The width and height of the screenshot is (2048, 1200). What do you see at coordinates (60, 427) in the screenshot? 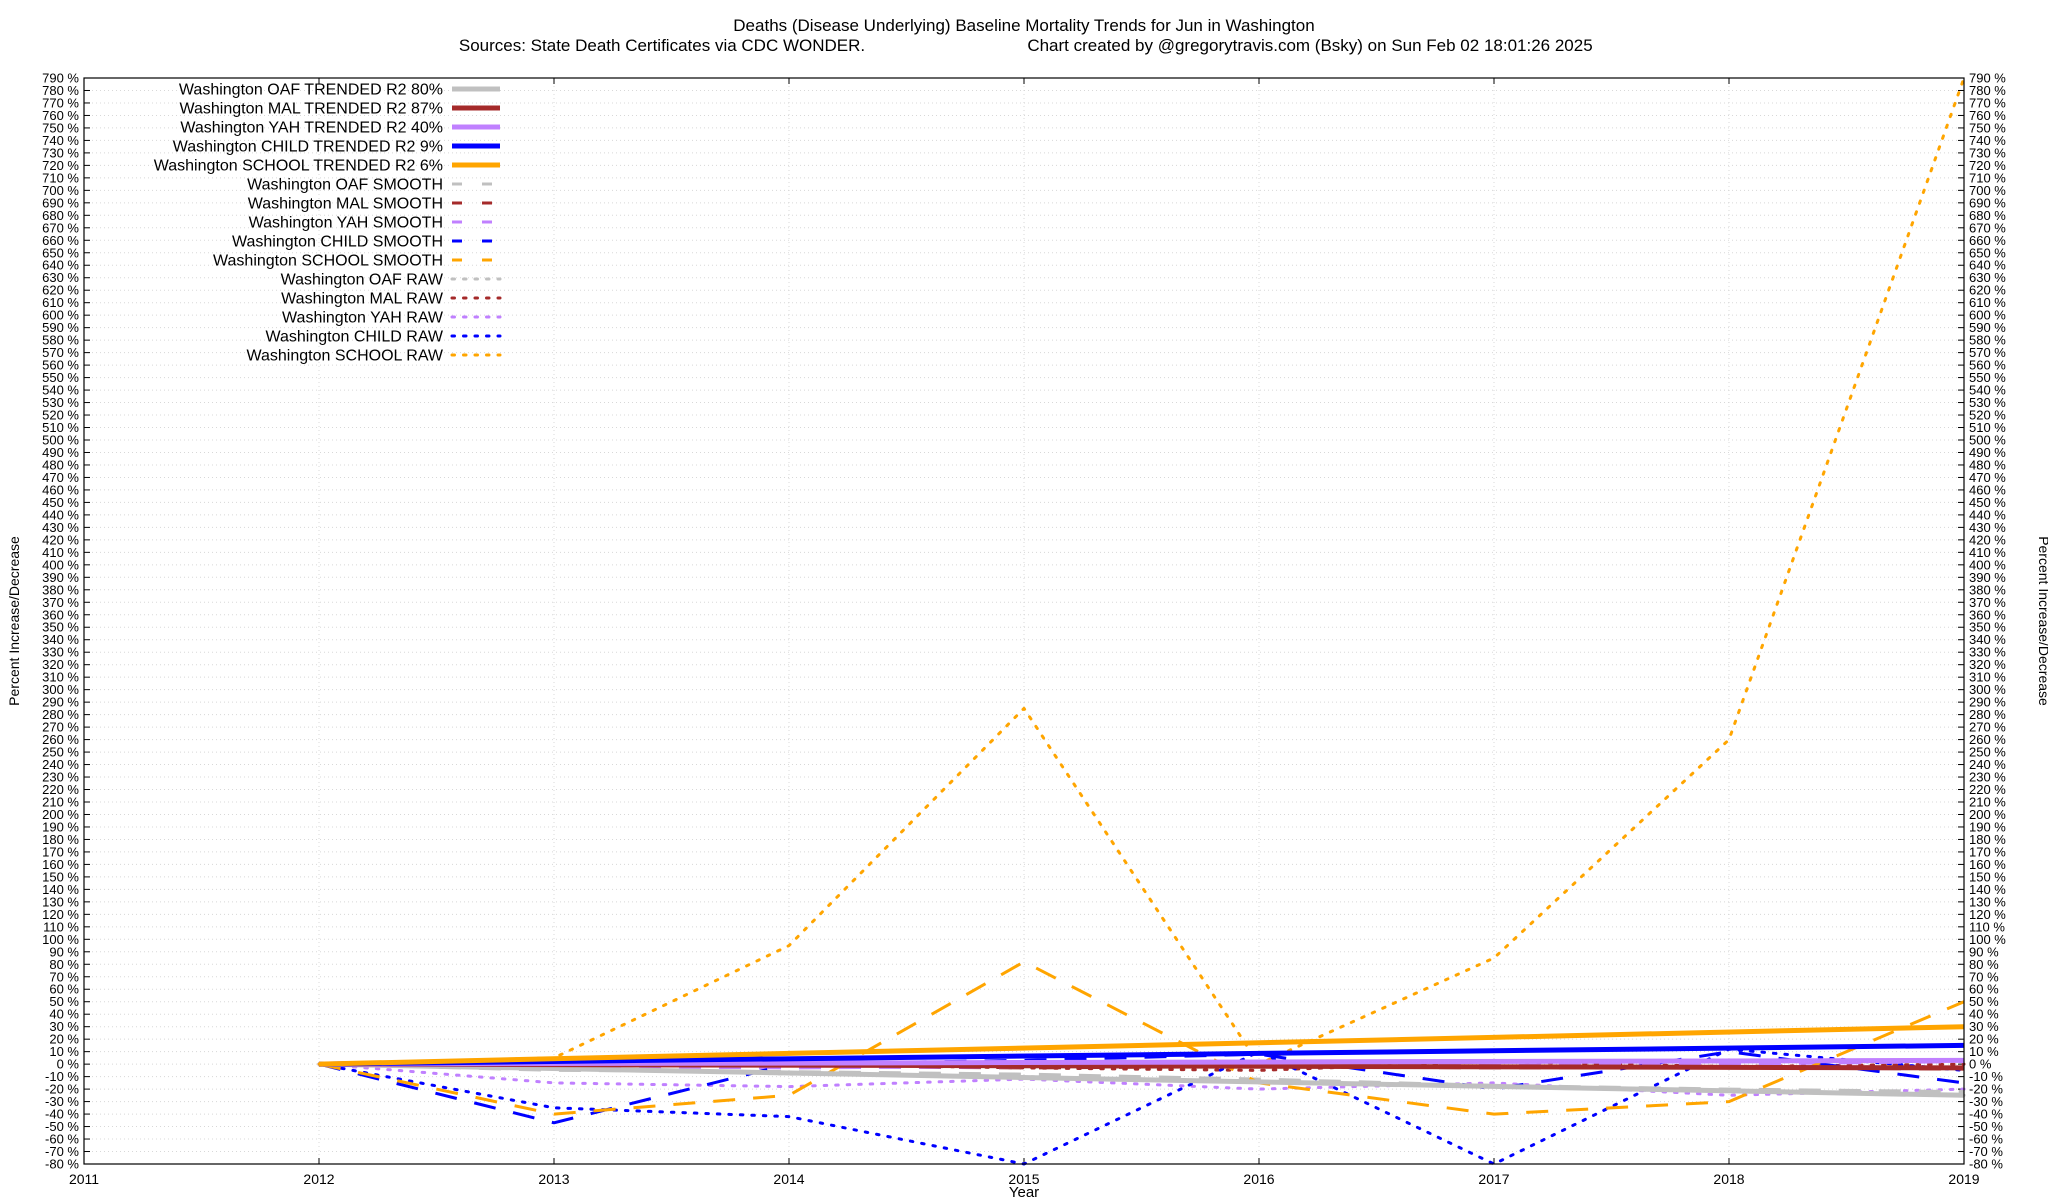
I see `y-tick-label-left: 510 %` at bounding box center [60, 427].